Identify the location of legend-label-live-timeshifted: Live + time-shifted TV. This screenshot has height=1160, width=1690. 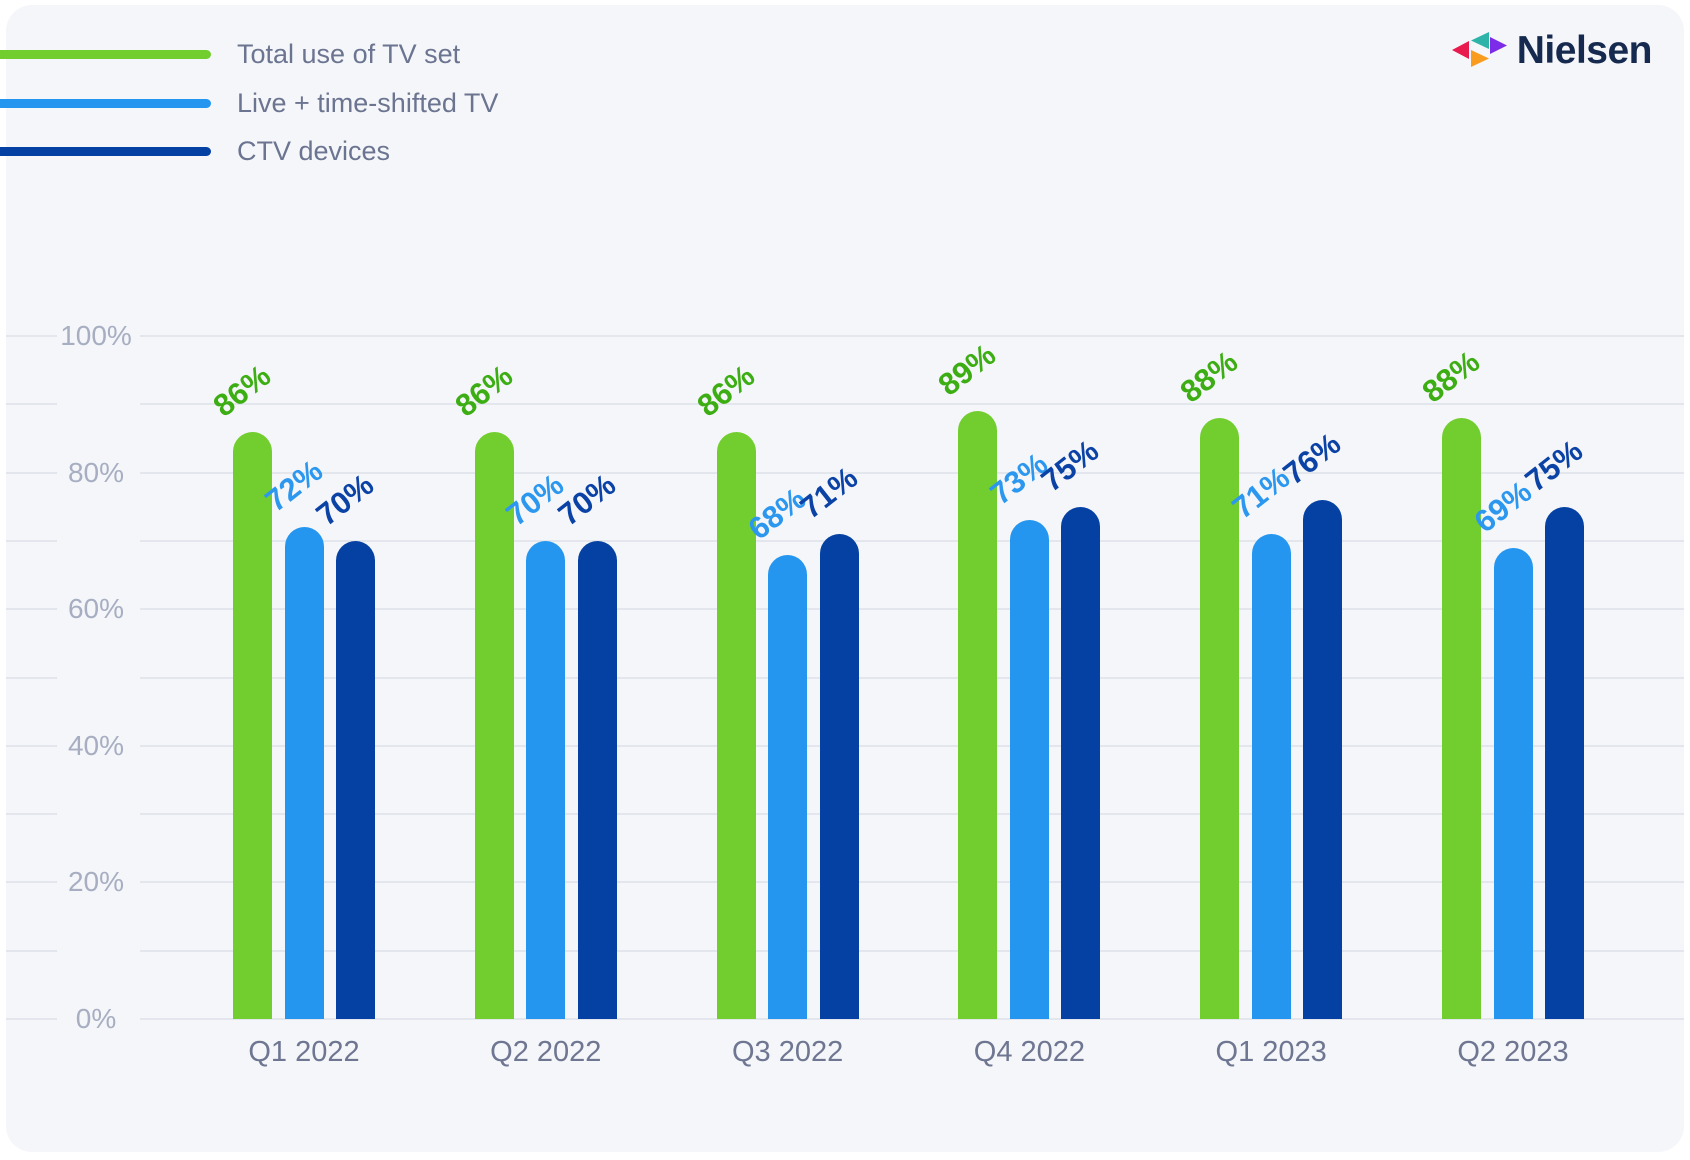
(368, 102).